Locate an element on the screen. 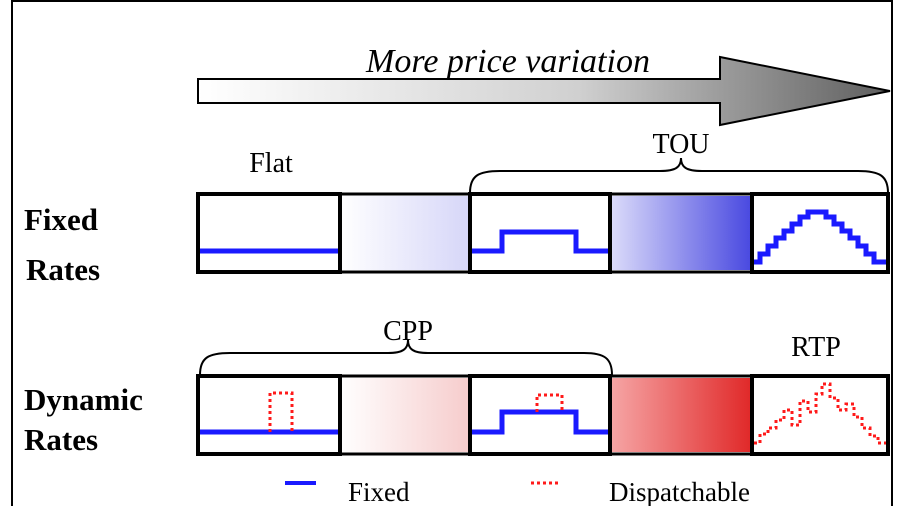  rtp-label: RTP is located at coordinates (816, 347).